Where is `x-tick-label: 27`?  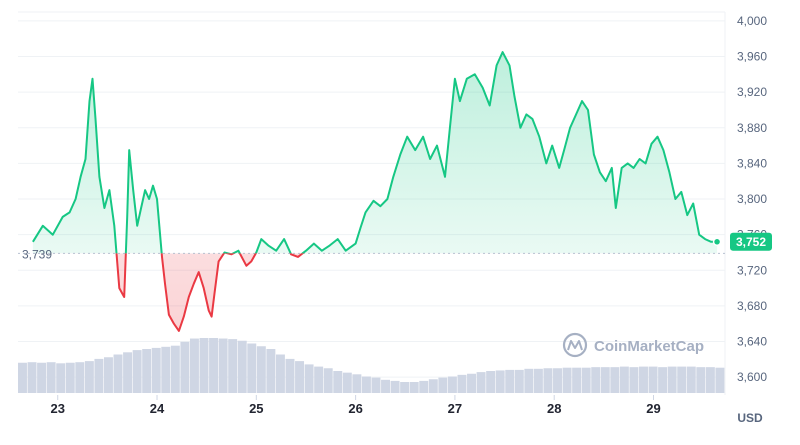
x-tick-label: 27 is located at coordinates (455, 408).